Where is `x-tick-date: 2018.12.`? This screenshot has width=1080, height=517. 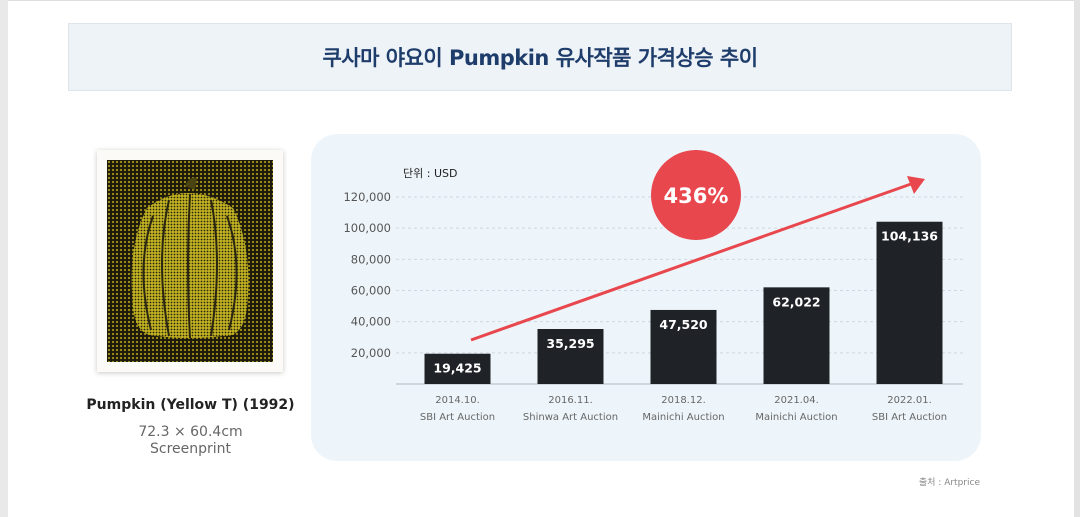
x-tick-date: 2018.12. is located at coordinates (683, 400).